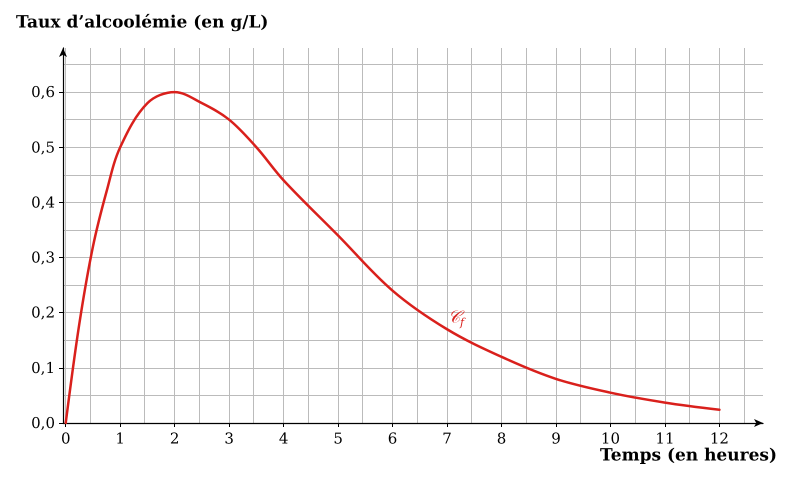 Image resolution: width=791 pixels, height=486 pixels. What do you see at coordinates (501, 439) in the screenshot?
I see `x-tick-label: 8` at bounding box center [501, 439].